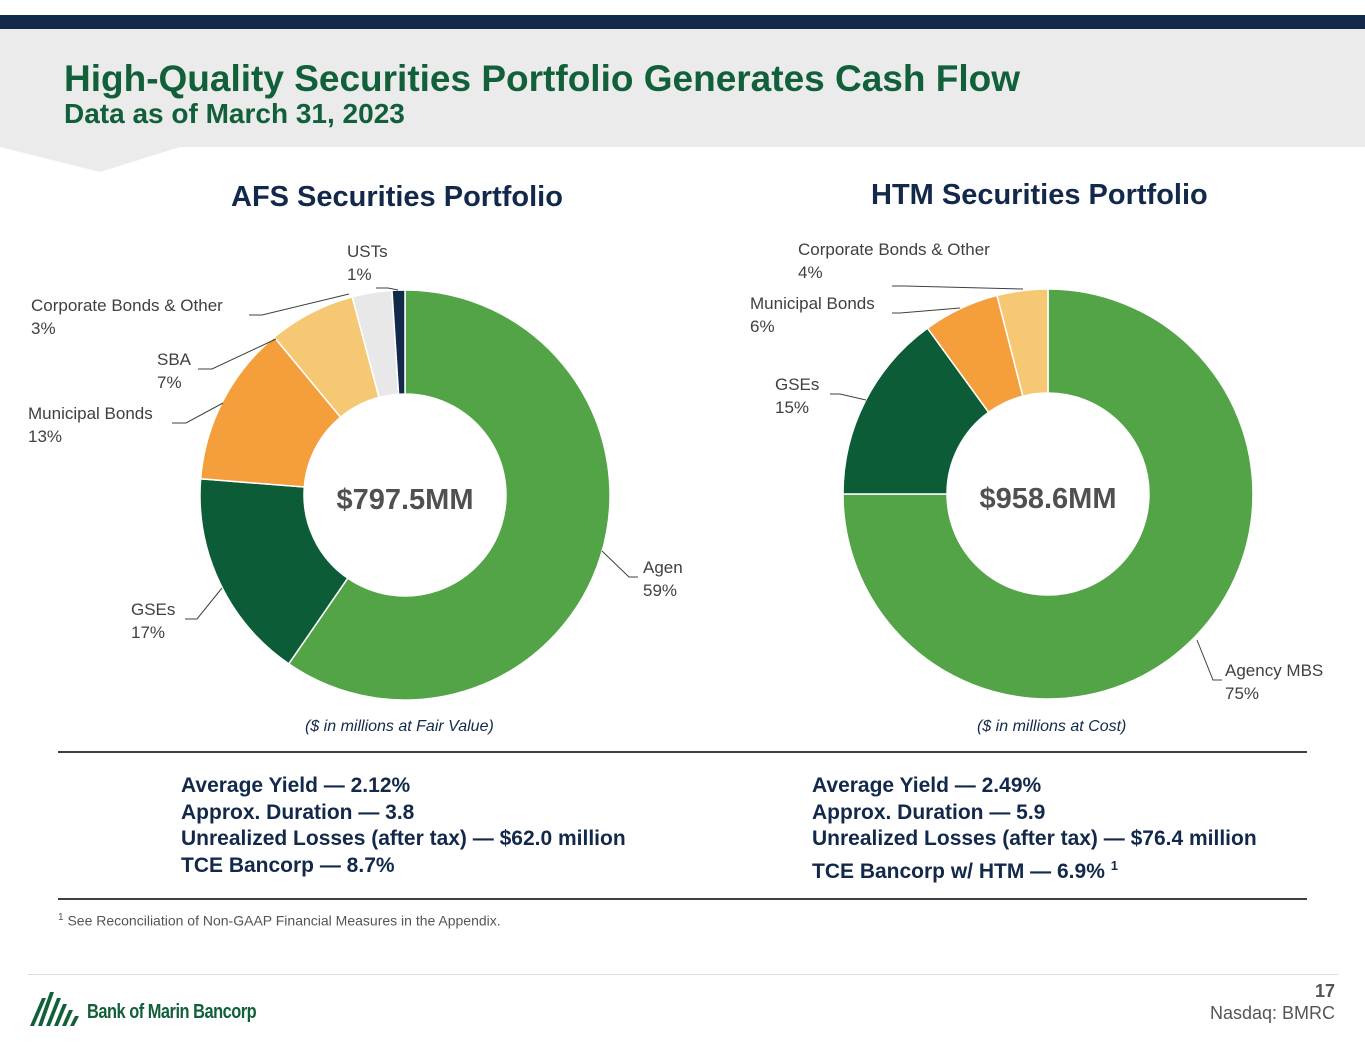 The image size is (1365, 1055). Describe the element at coordinates (660, 590) in the screenshot. I see `afs-pct-agency-mbs: 59%` at that location.